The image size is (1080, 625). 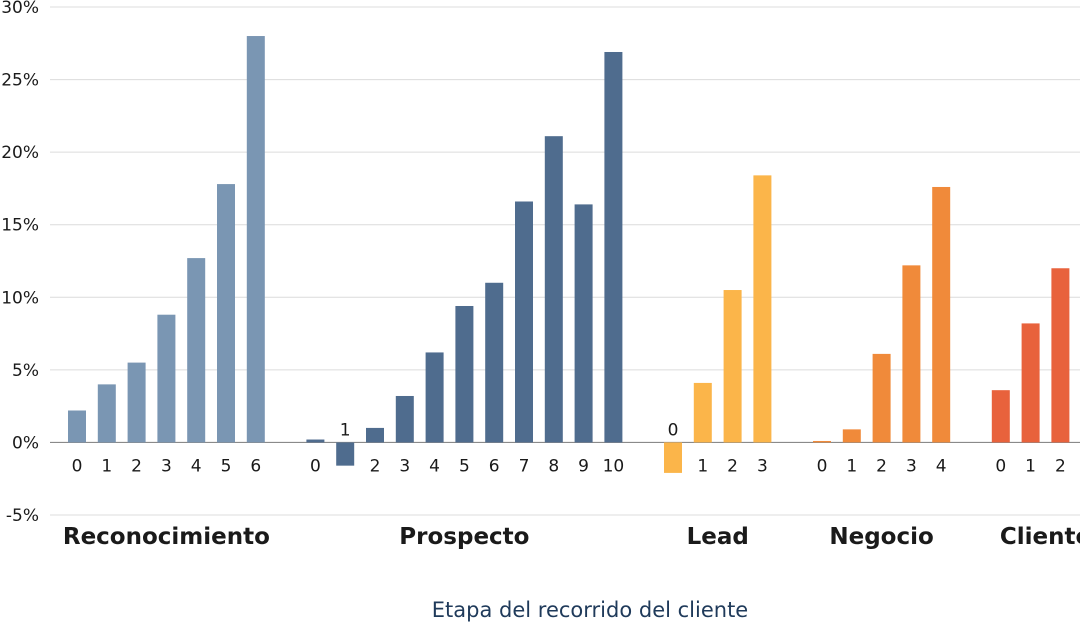 I want to click on y-tick-label: 10%, so click(x=20, y=298).